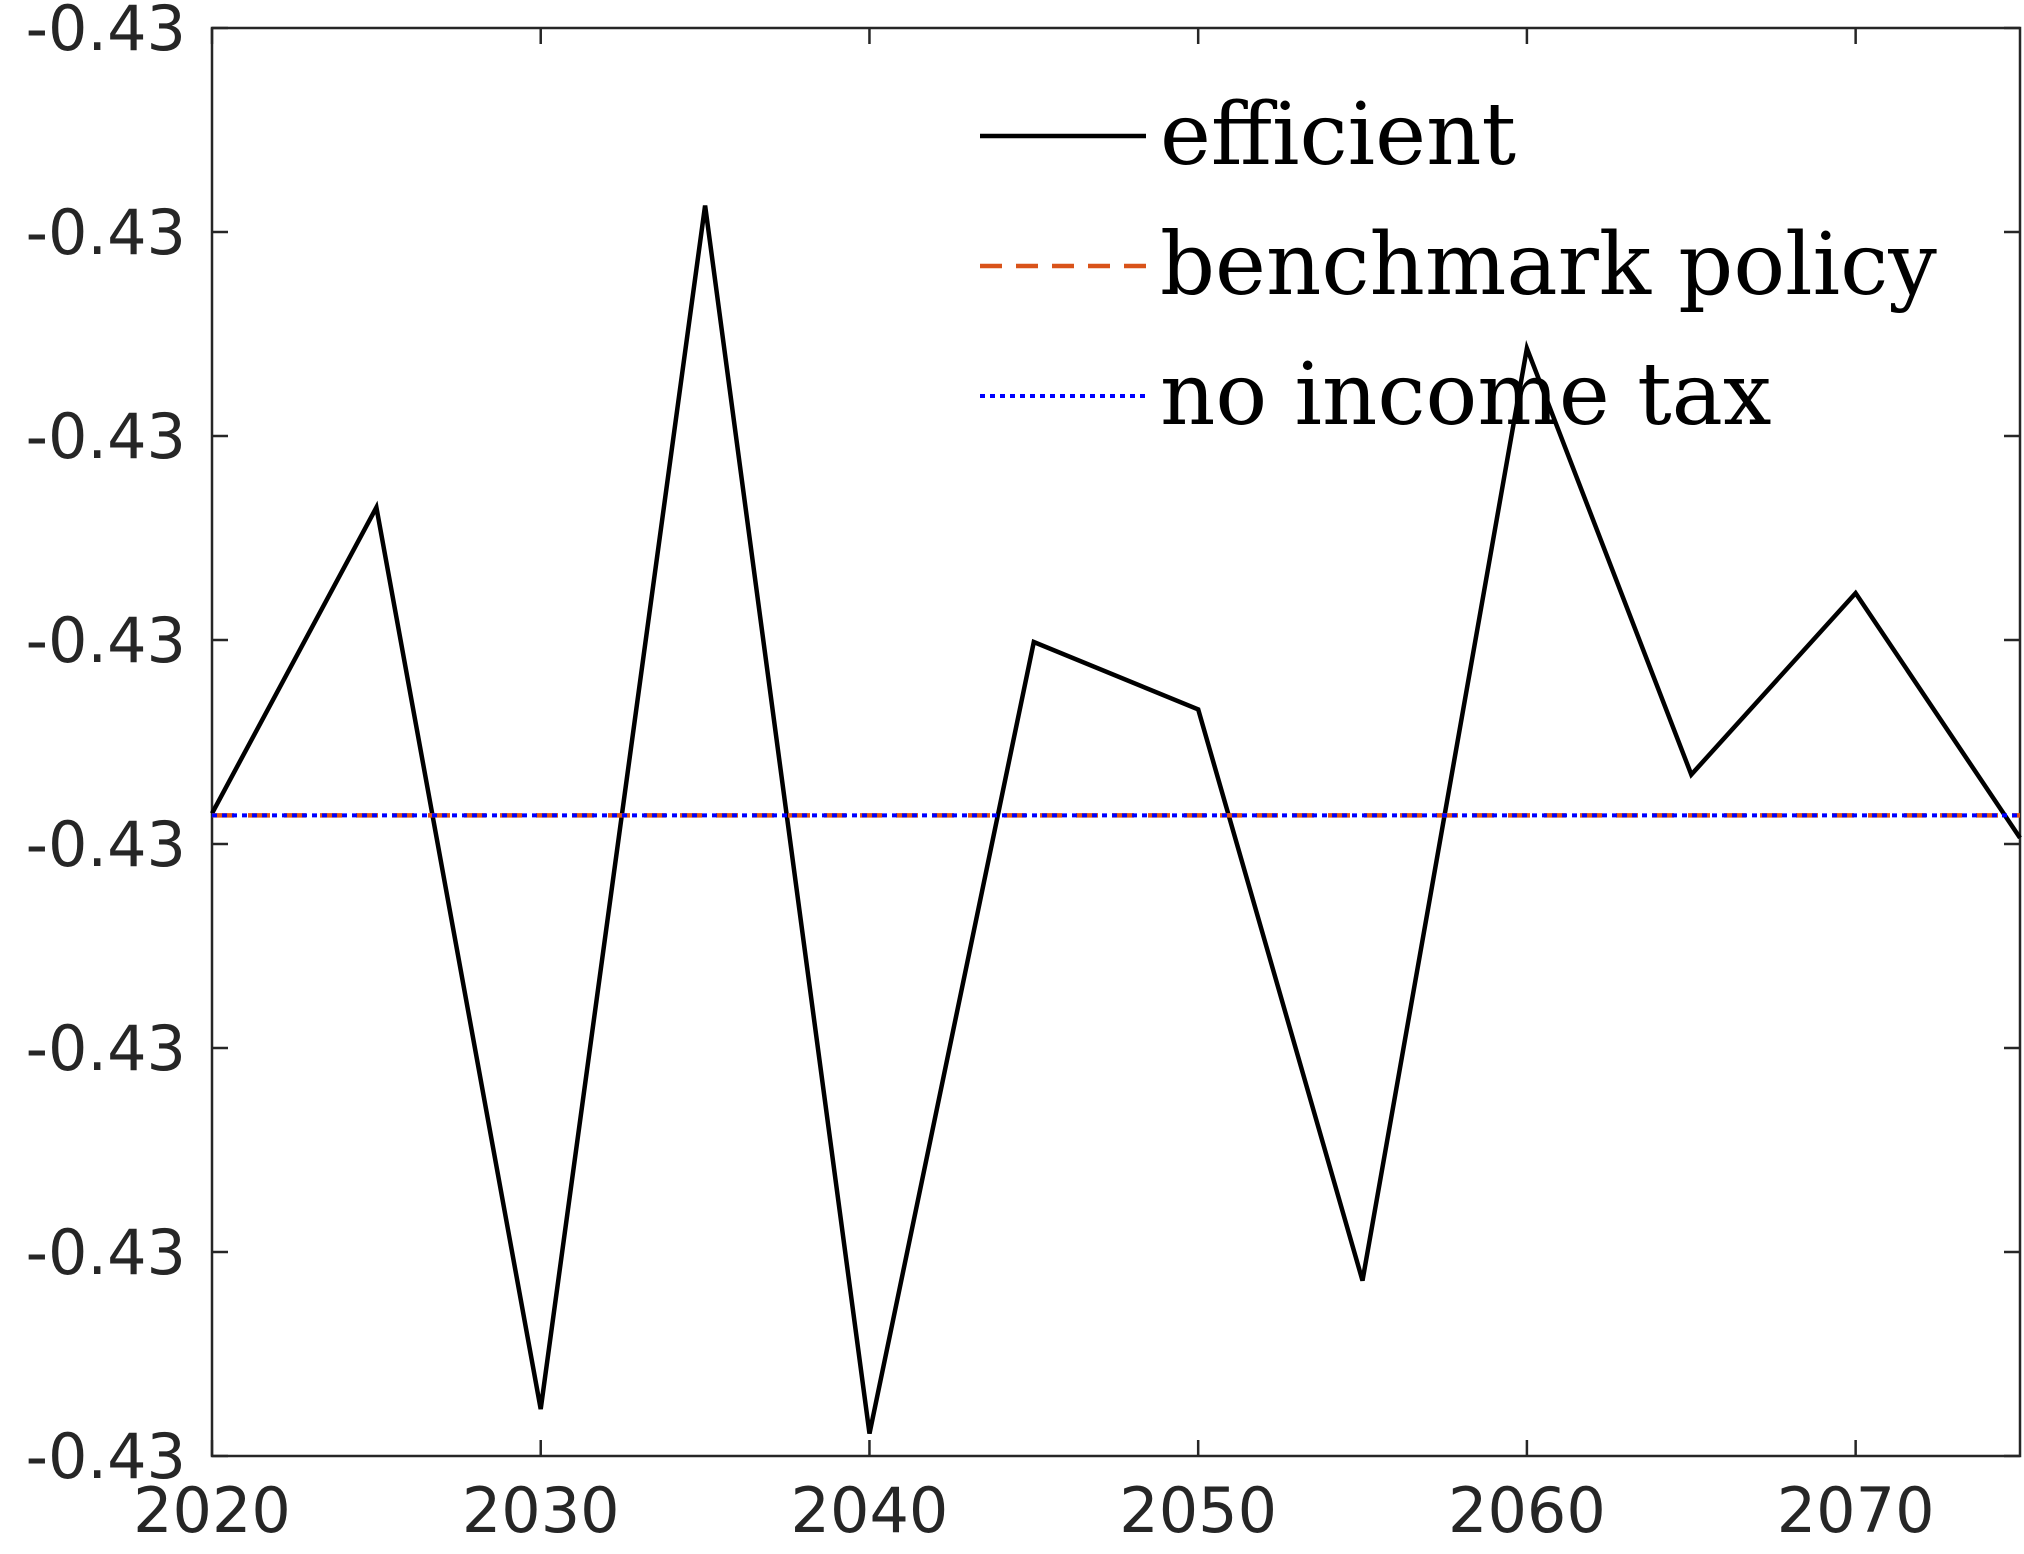  What do you see at coordinates (1856, 1510) in the screenshot?
I see `x-tick-label: 2070` at bounding box center [1856, 1510].